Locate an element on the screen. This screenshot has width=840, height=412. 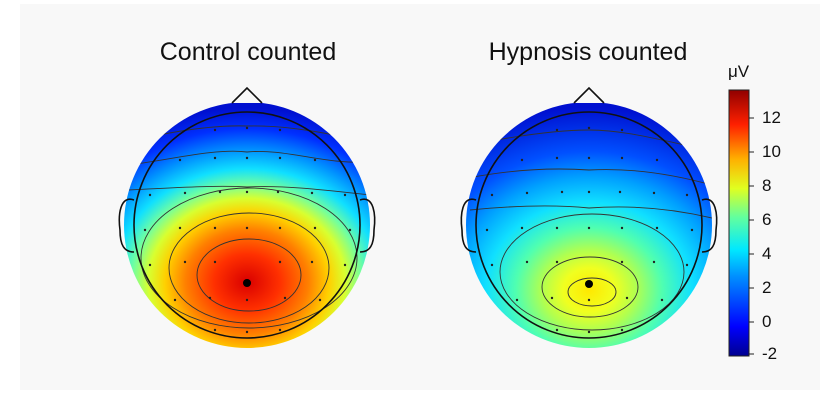
colorbar-ticks is located at coordinates (751, 236).